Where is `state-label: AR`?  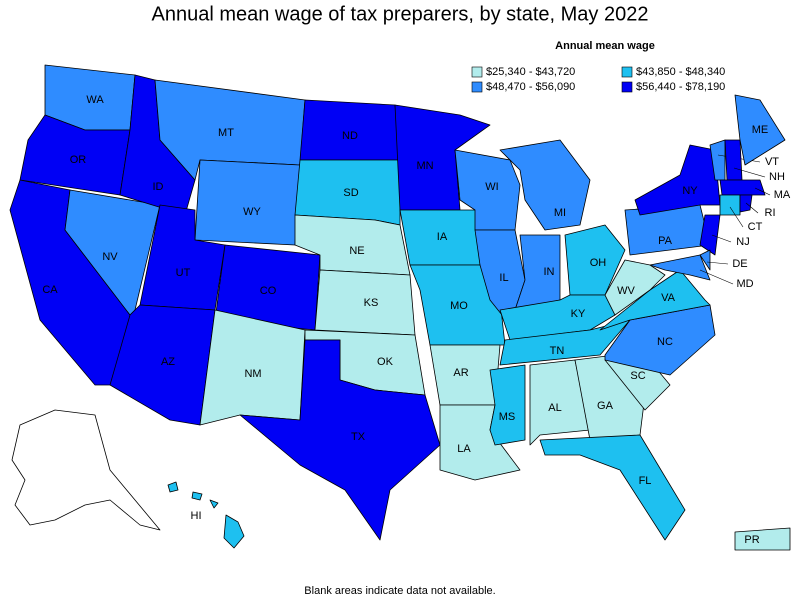
state-label: AR is located at coordinates (460, 373).